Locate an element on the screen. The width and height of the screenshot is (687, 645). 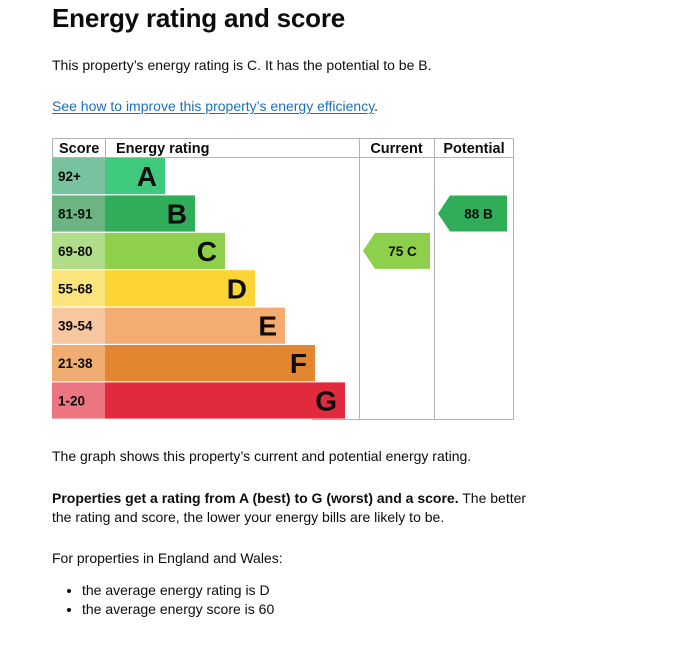
score-cell-d is located at coordinates (78, 288).